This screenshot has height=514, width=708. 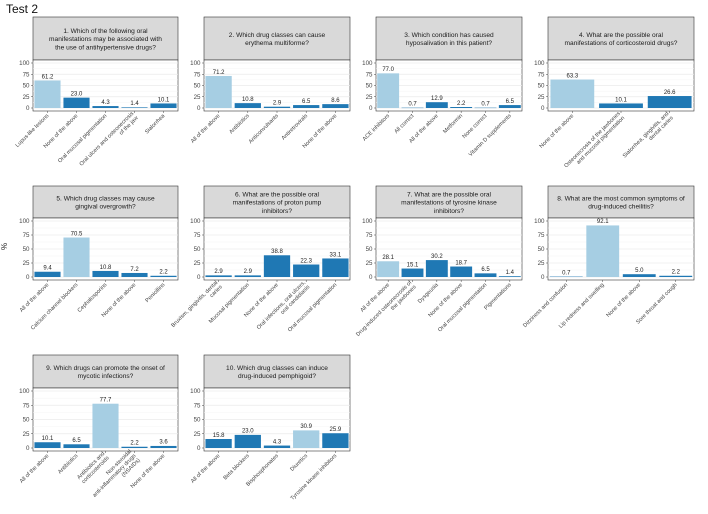 What do you see at coordinates (603, 222) in the screenshot?
I see `panel-8-value-label: 92.1` at bounding box center [603, 222].